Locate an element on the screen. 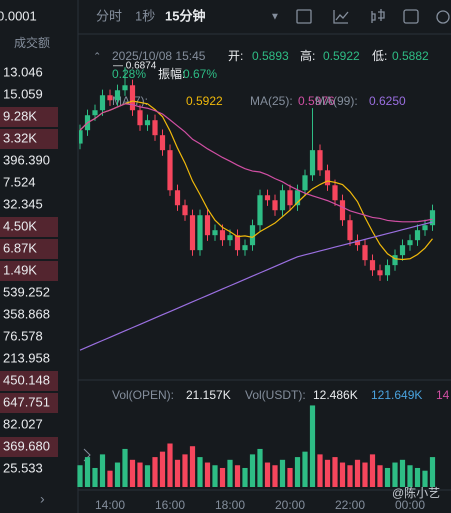  ma-label: MA(25): is located at coordinates (271, 101).